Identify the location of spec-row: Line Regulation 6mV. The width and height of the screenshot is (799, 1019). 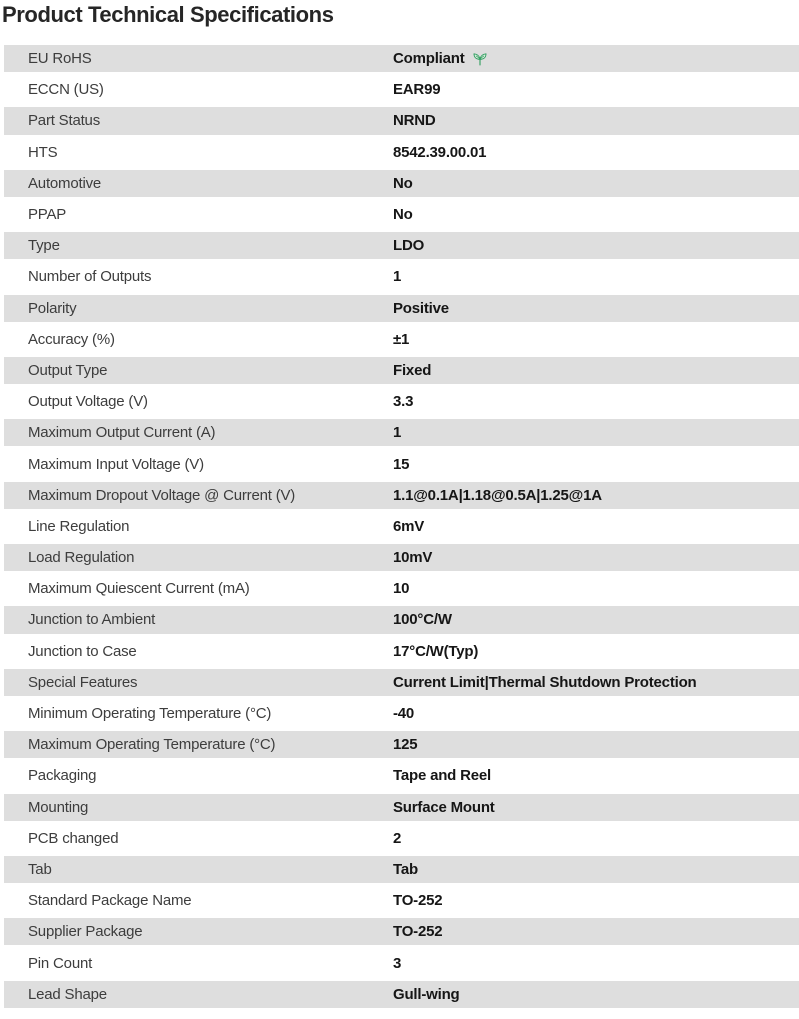
(401, 526).